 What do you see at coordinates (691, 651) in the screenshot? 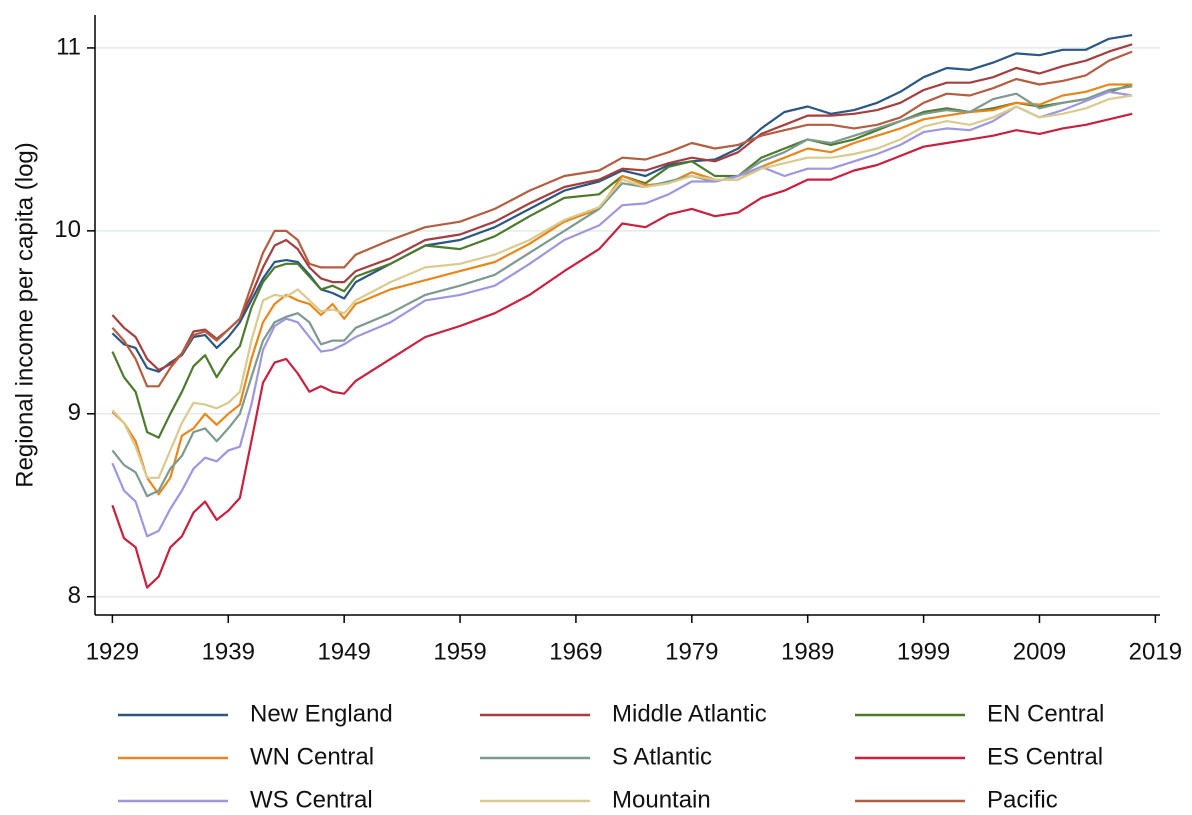
I see `x-tick-label: 1979` at bounding box center [691, 651].